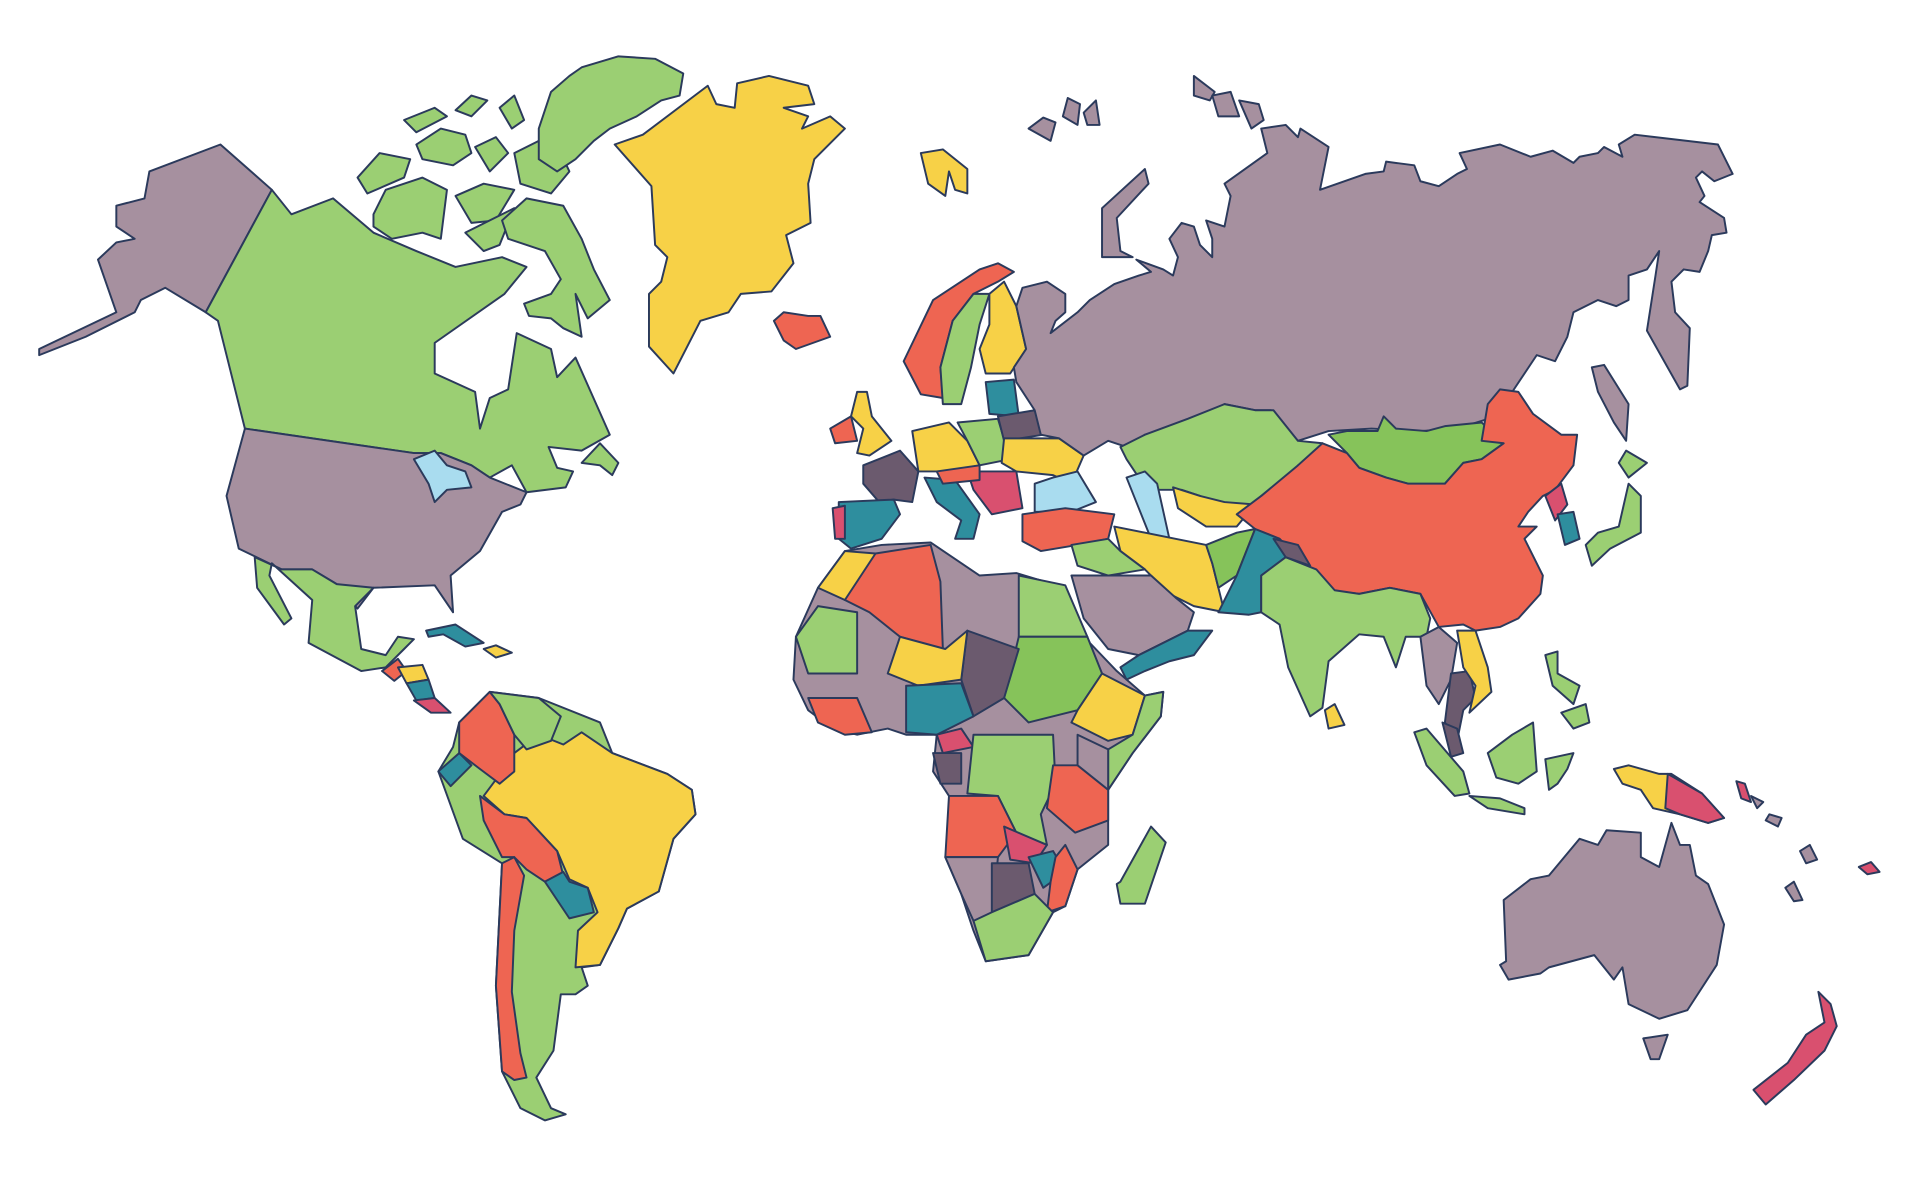 The image size is (1920, 1178). What do you see at coordinates (729, 224) in the screenshot?
I see `greenland` at bounding box center [729, 224].